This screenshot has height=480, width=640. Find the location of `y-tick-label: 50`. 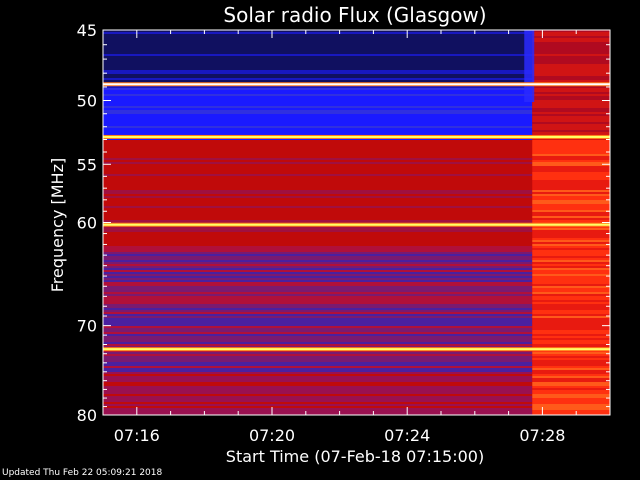

y-tick-label: 50 is located at coordinates (87, 101).